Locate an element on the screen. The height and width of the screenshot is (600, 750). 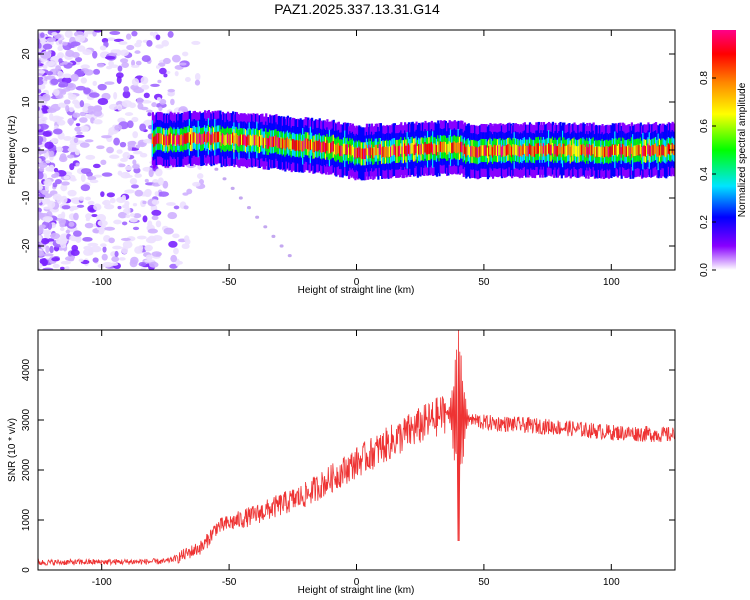
colorbar-label: Normalized spectral amplitude is located at coordinates (742, 149).